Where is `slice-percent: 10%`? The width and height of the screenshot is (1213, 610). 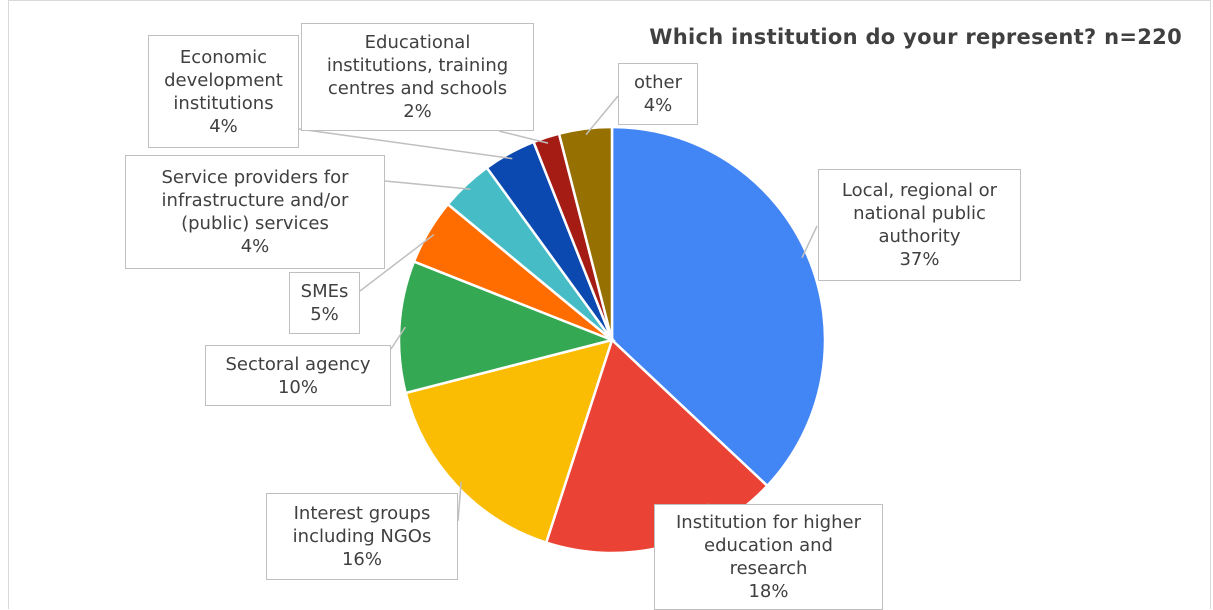 slice-percent: 10% is located at coordinates (297, 387).